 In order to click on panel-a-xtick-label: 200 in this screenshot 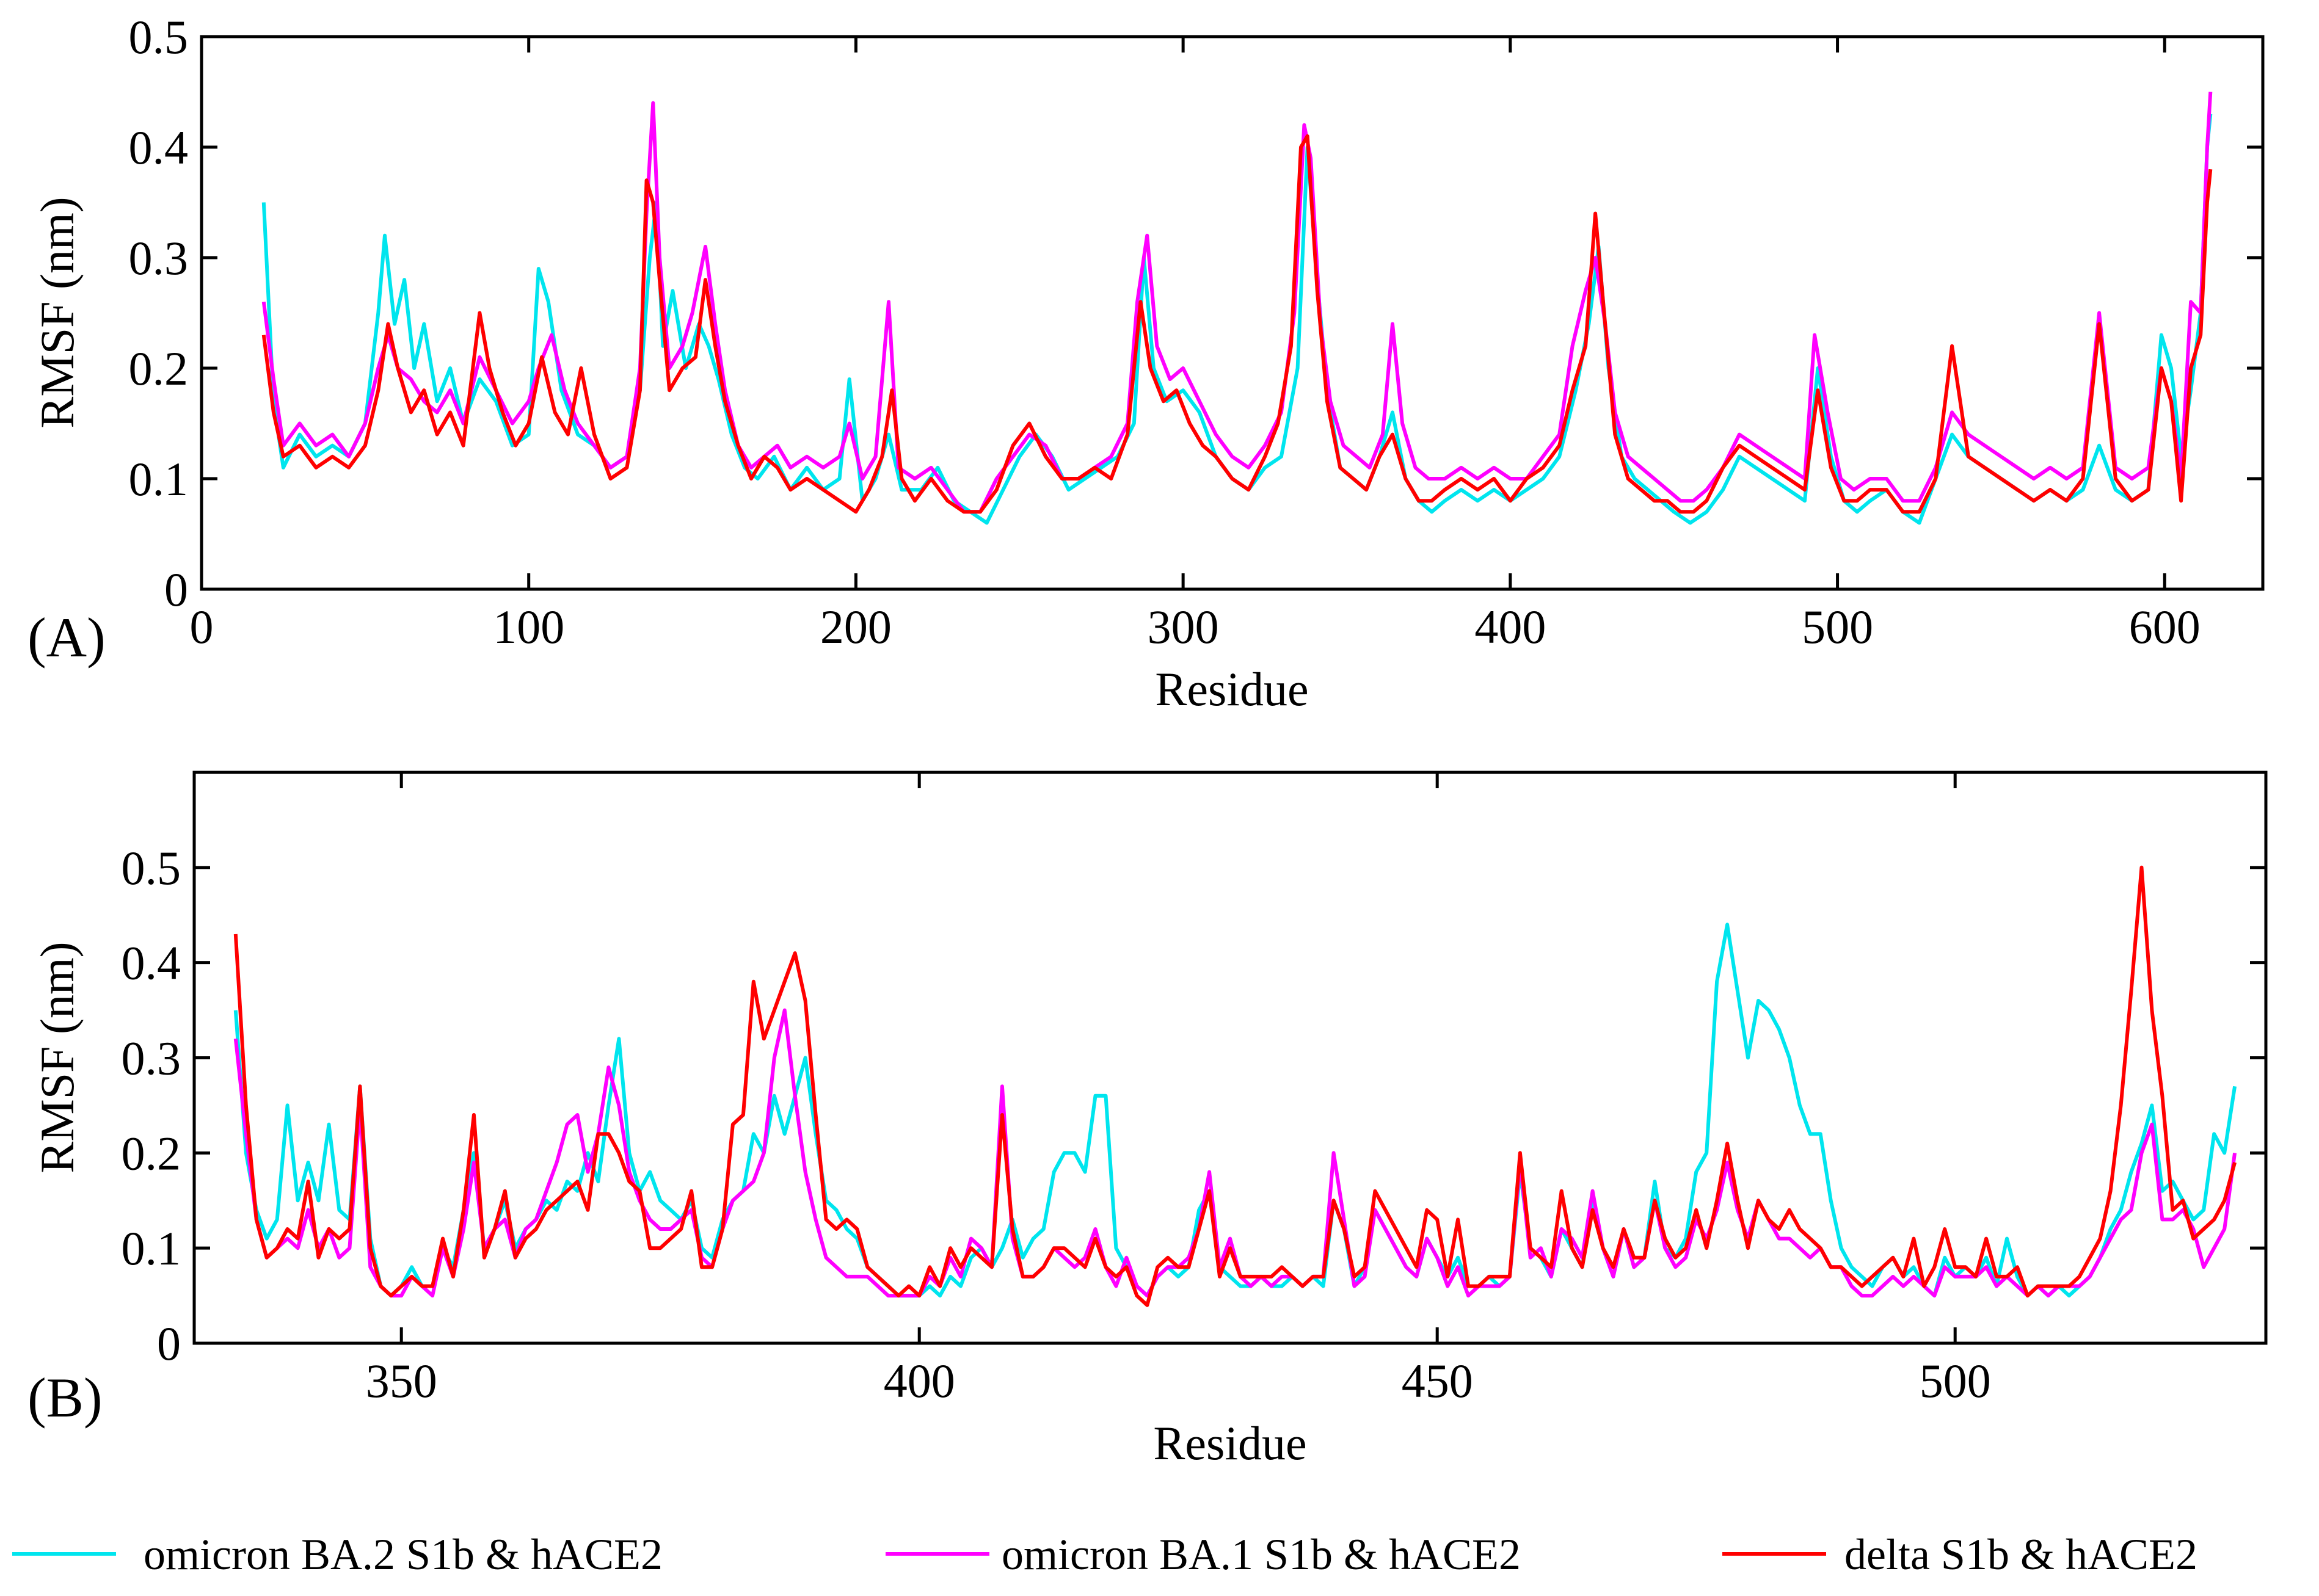, I will do `click(856, 626)`.